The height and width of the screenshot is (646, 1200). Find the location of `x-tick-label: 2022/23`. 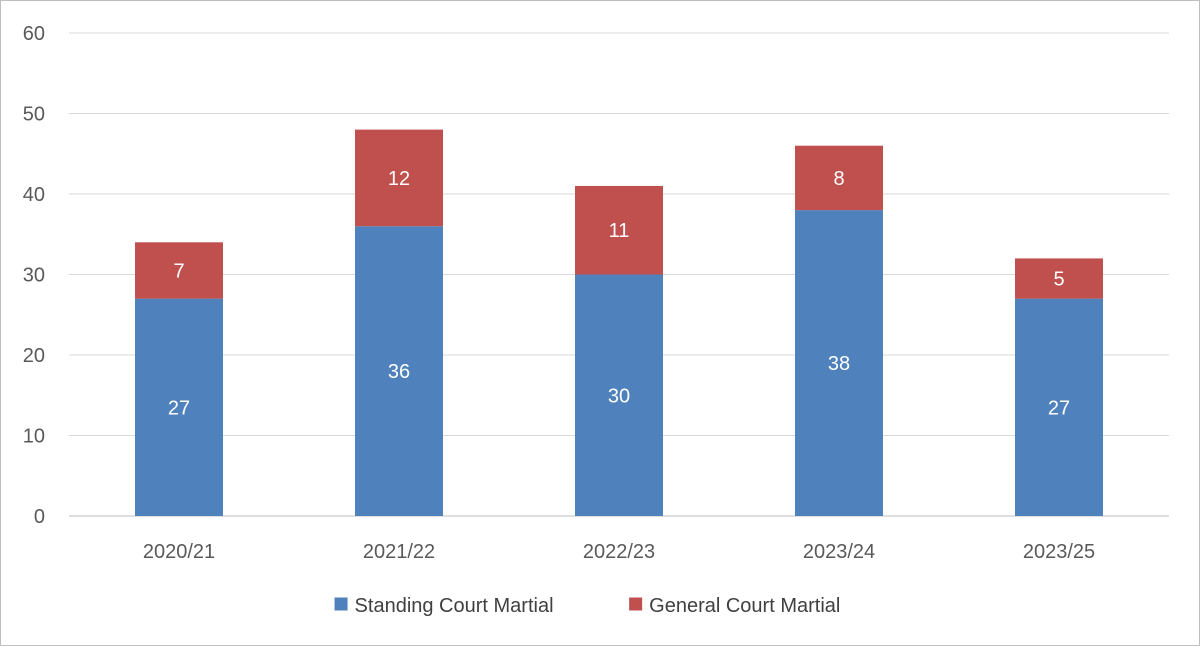

x-tick-label: 2022/23 is located at coordinates (619, 552).